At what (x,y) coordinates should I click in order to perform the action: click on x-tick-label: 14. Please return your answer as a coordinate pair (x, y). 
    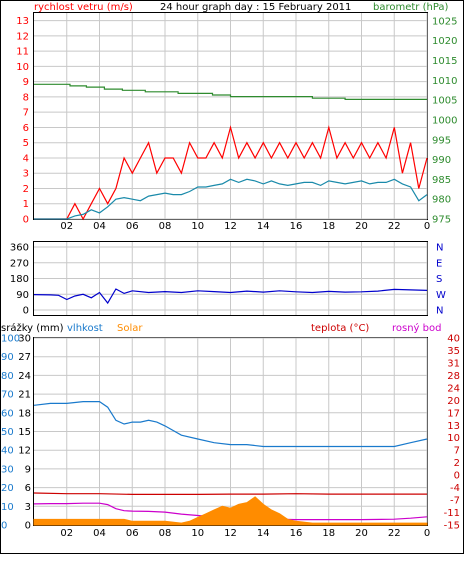
    Looking at the image, I should click on (263, 226).